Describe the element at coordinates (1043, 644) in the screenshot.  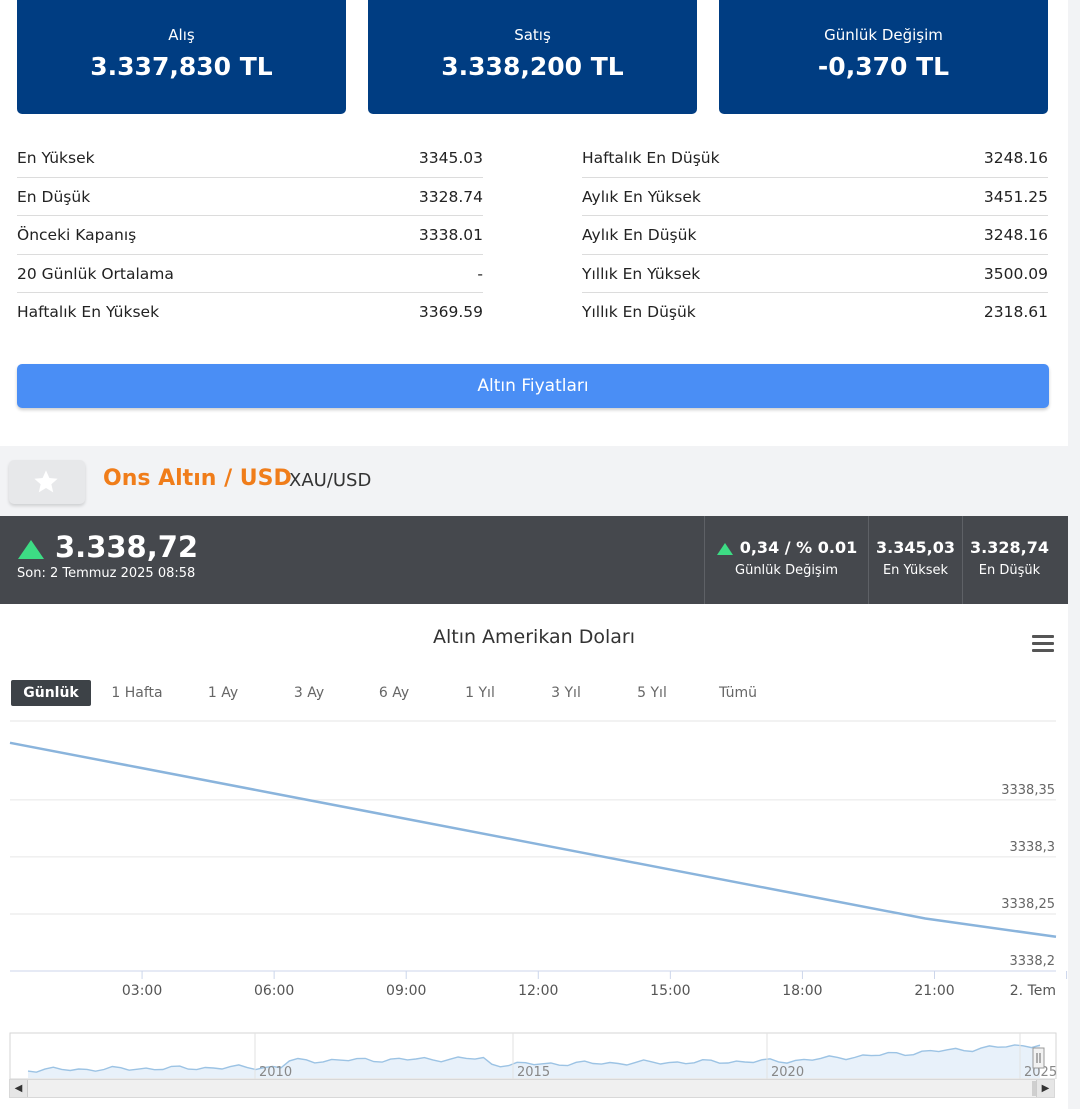
I see `chart-menu-icon` at that location.